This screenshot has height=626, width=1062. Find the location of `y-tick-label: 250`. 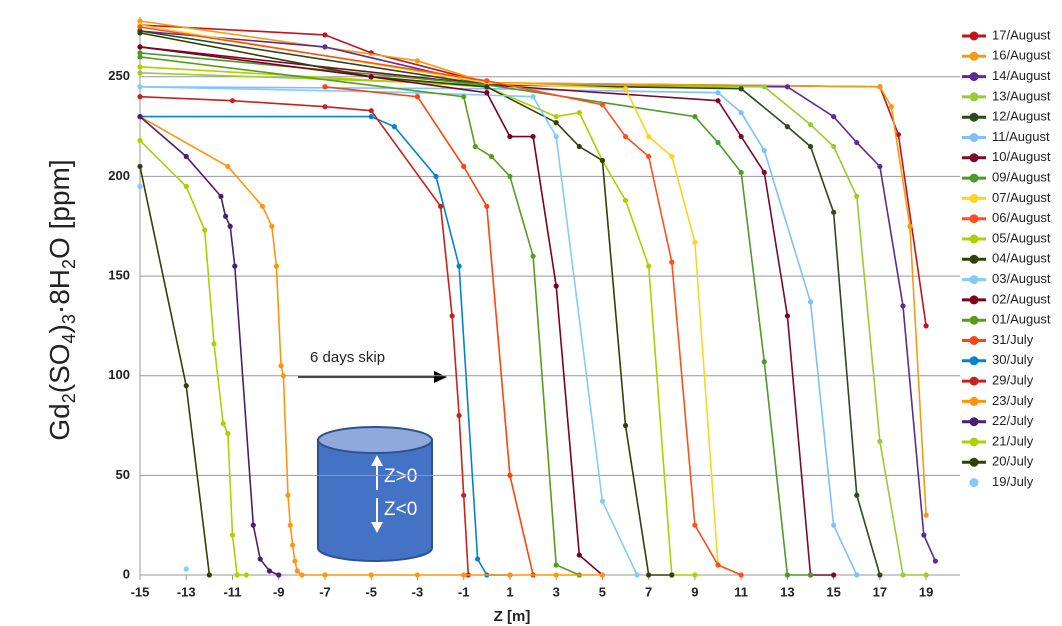

y-tick-label: 250 is located at coordinates (119, 75).